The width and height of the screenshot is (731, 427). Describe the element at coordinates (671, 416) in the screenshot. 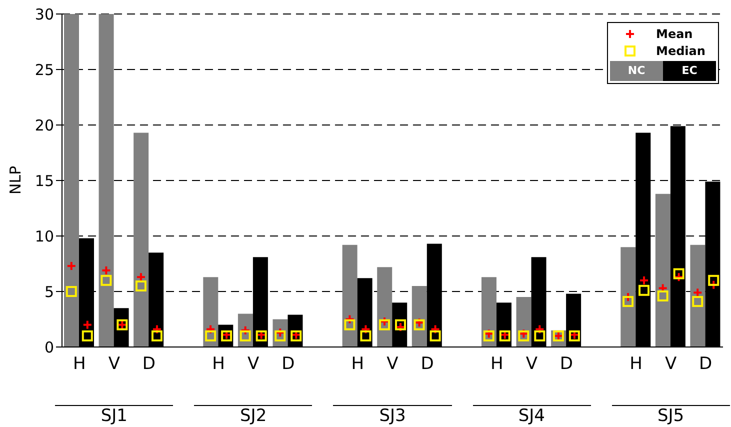

I see `text: SJ5` at that location.